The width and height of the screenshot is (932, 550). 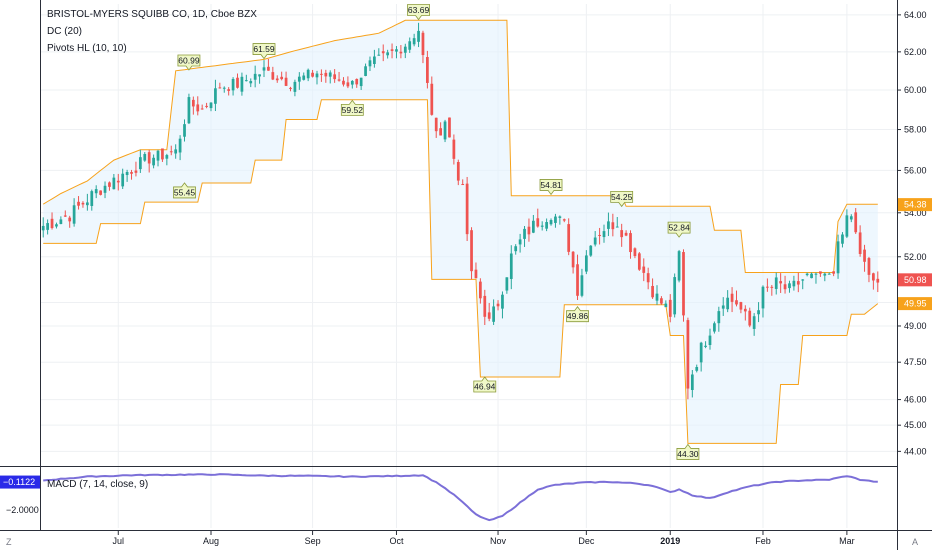 I want to click on time-tick-label: Feb, so click(x=763, y=541).